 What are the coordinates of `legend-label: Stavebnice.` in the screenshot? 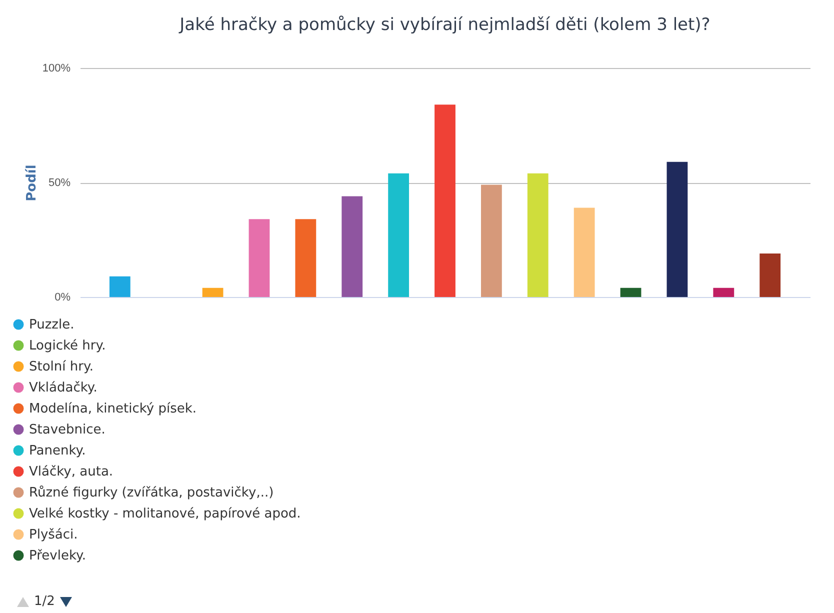 It's located at (67, 430).